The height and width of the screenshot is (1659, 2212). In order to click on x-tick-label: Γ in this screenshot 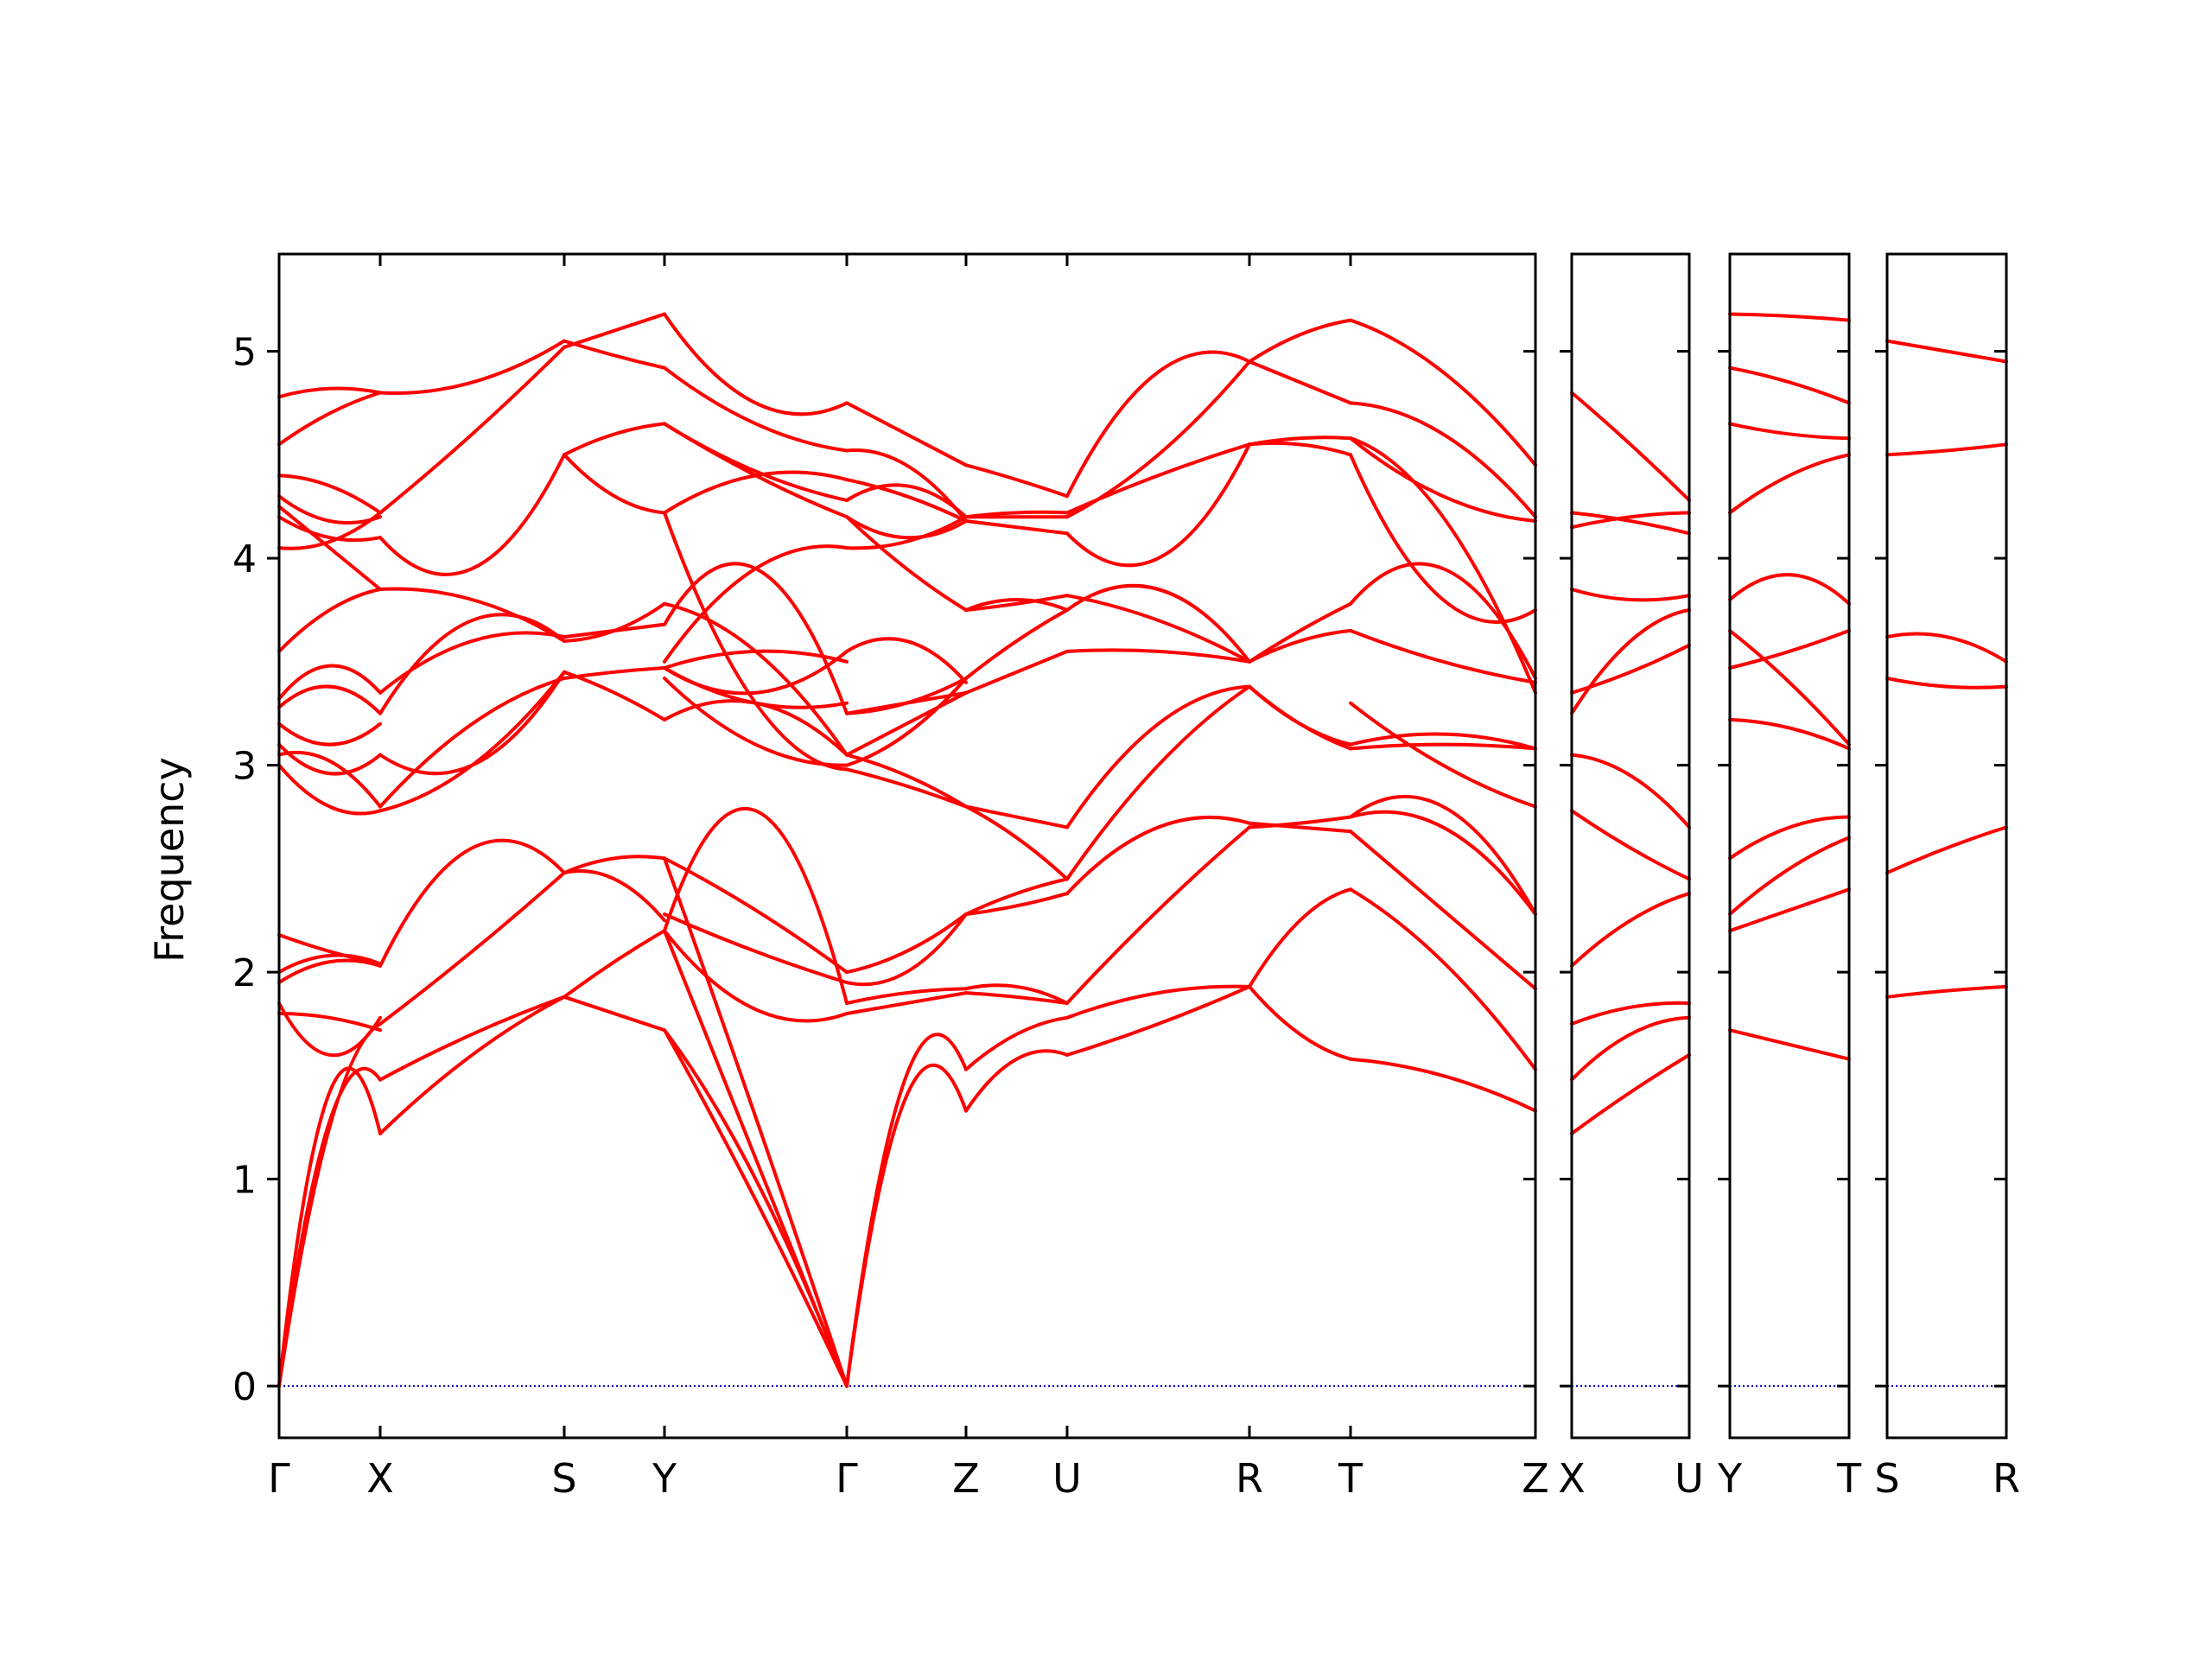, I will do `click(847, 1478)`.